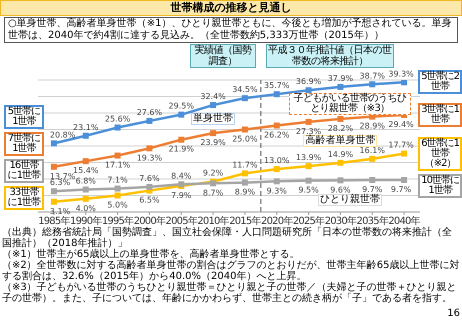 This screenshot has width=462, height=320. Describe the element at coordinates (340, 221) in the screenshot. I see `x-tick-label: 2030年` at that location.